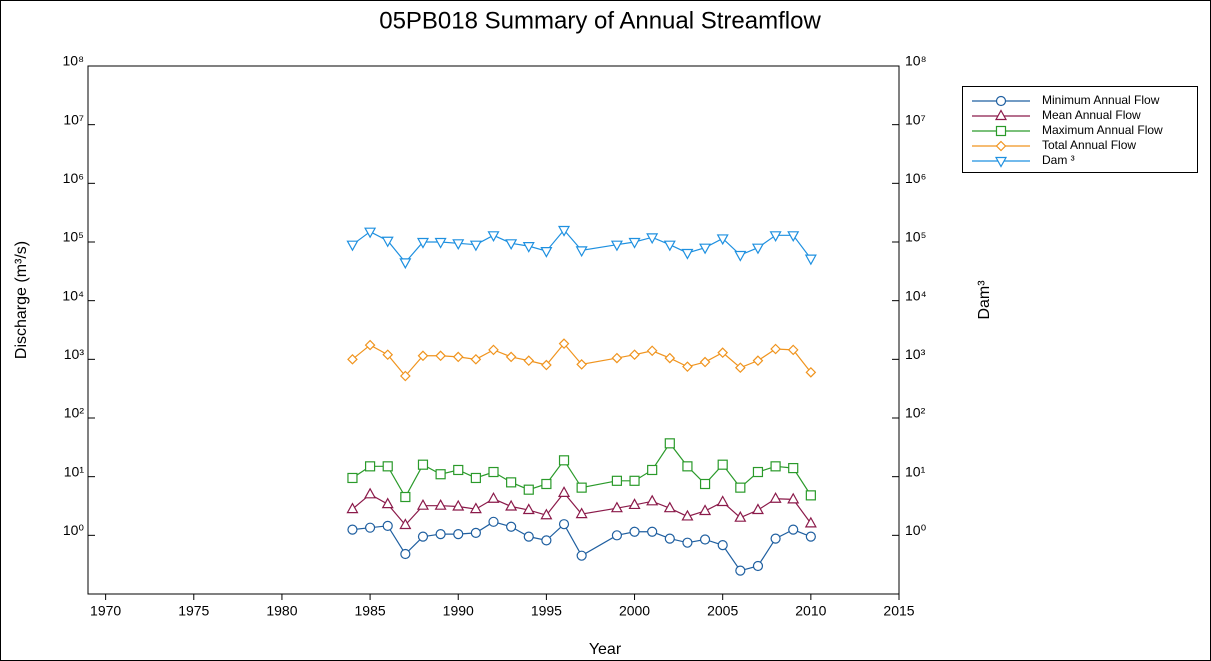  What do you see at coordinates (915, 237) in the screenshot?
I see `y2-tick-label: 10⁵` at bounding box center [915, 237].